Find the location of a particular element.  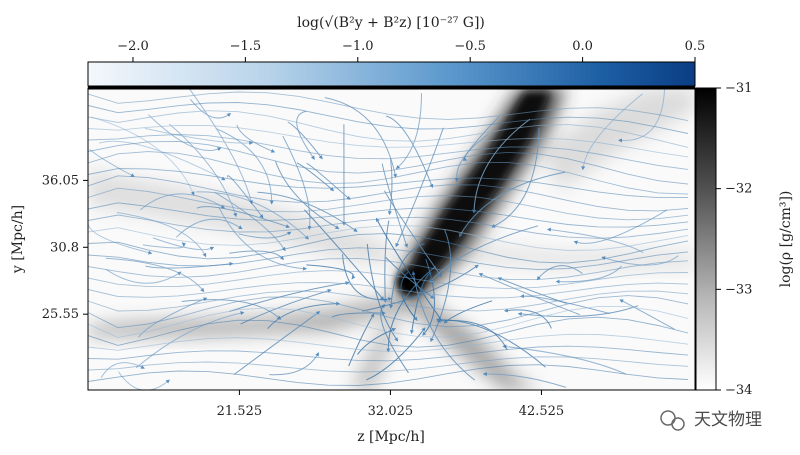

filament-core is located at coordinates (477, 191).